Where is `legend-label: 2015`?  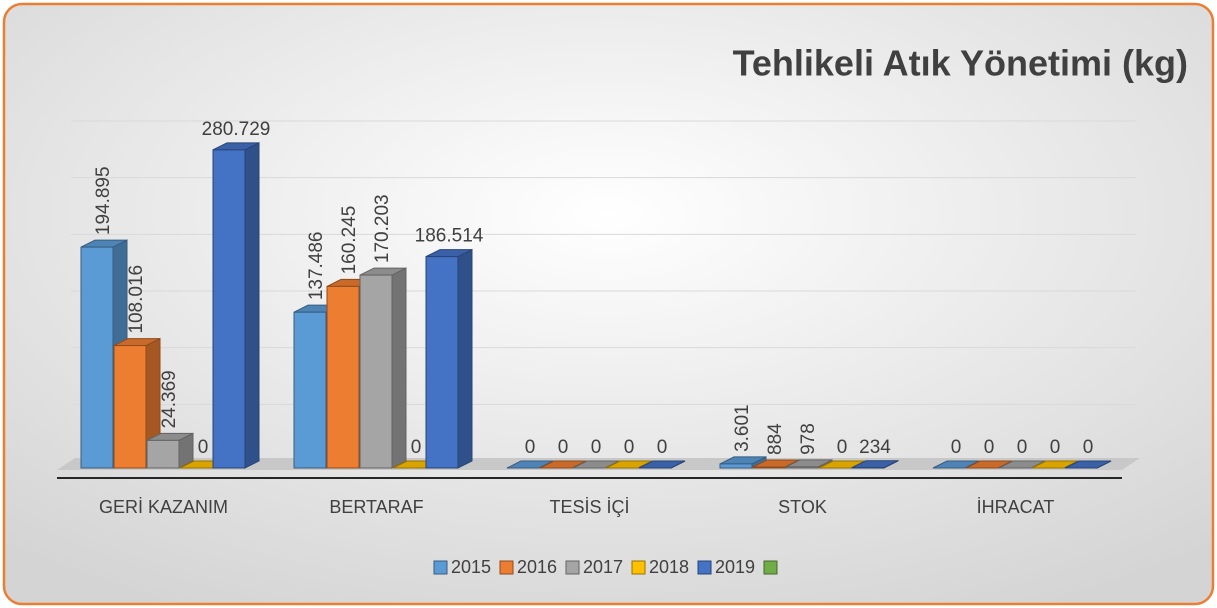 legend-label: 2015 is located at coordinates (471, 567).